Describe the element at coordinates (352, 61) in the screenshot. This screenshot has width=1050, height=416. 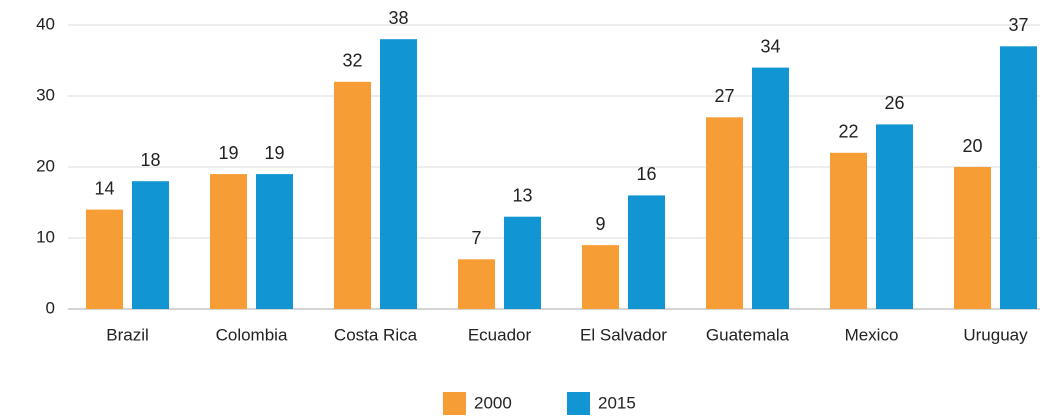
I see `data-label: 32` at that location.